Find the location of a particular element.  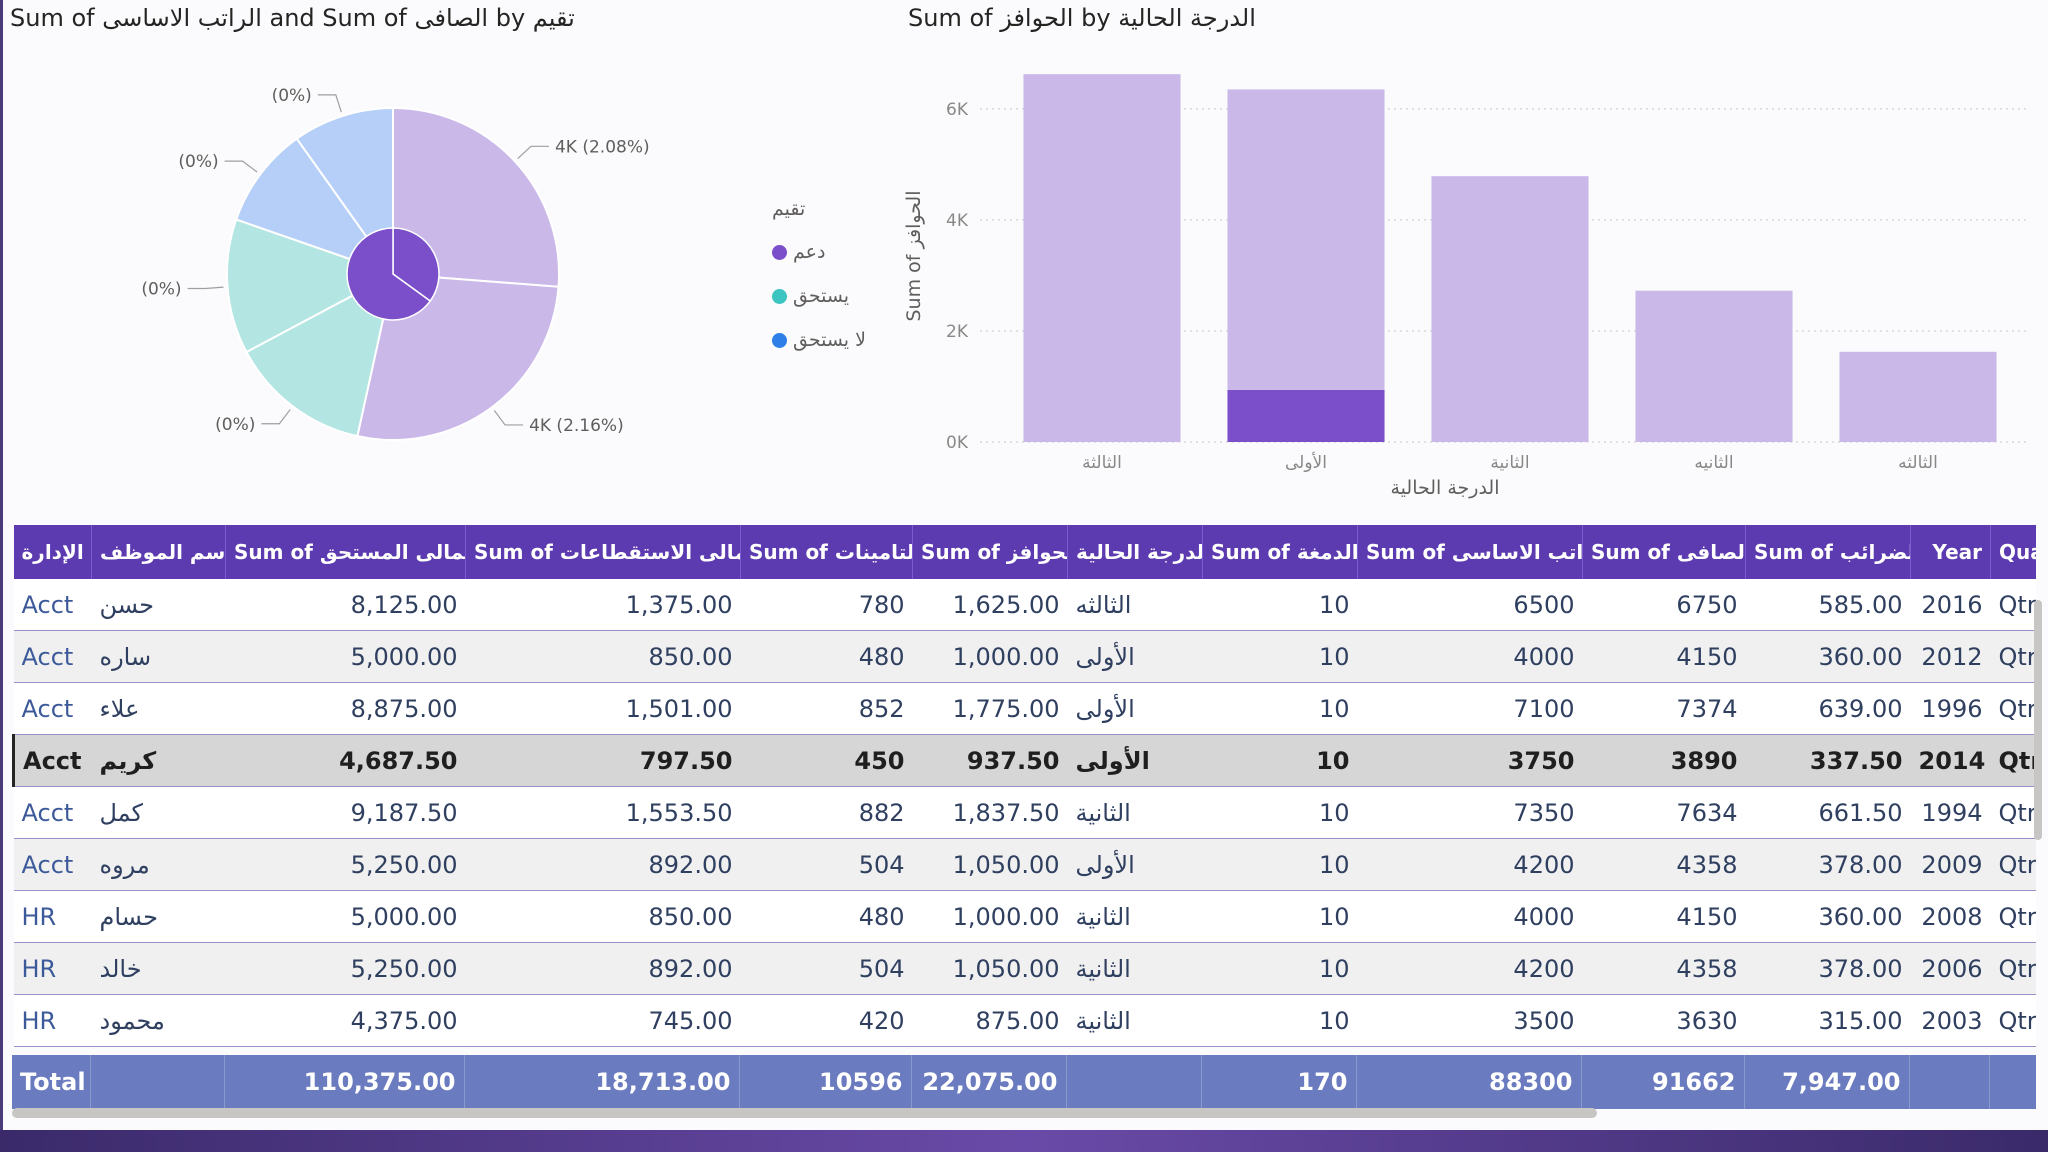

table-cell: 6750 is located at coordinates (1664, 605).